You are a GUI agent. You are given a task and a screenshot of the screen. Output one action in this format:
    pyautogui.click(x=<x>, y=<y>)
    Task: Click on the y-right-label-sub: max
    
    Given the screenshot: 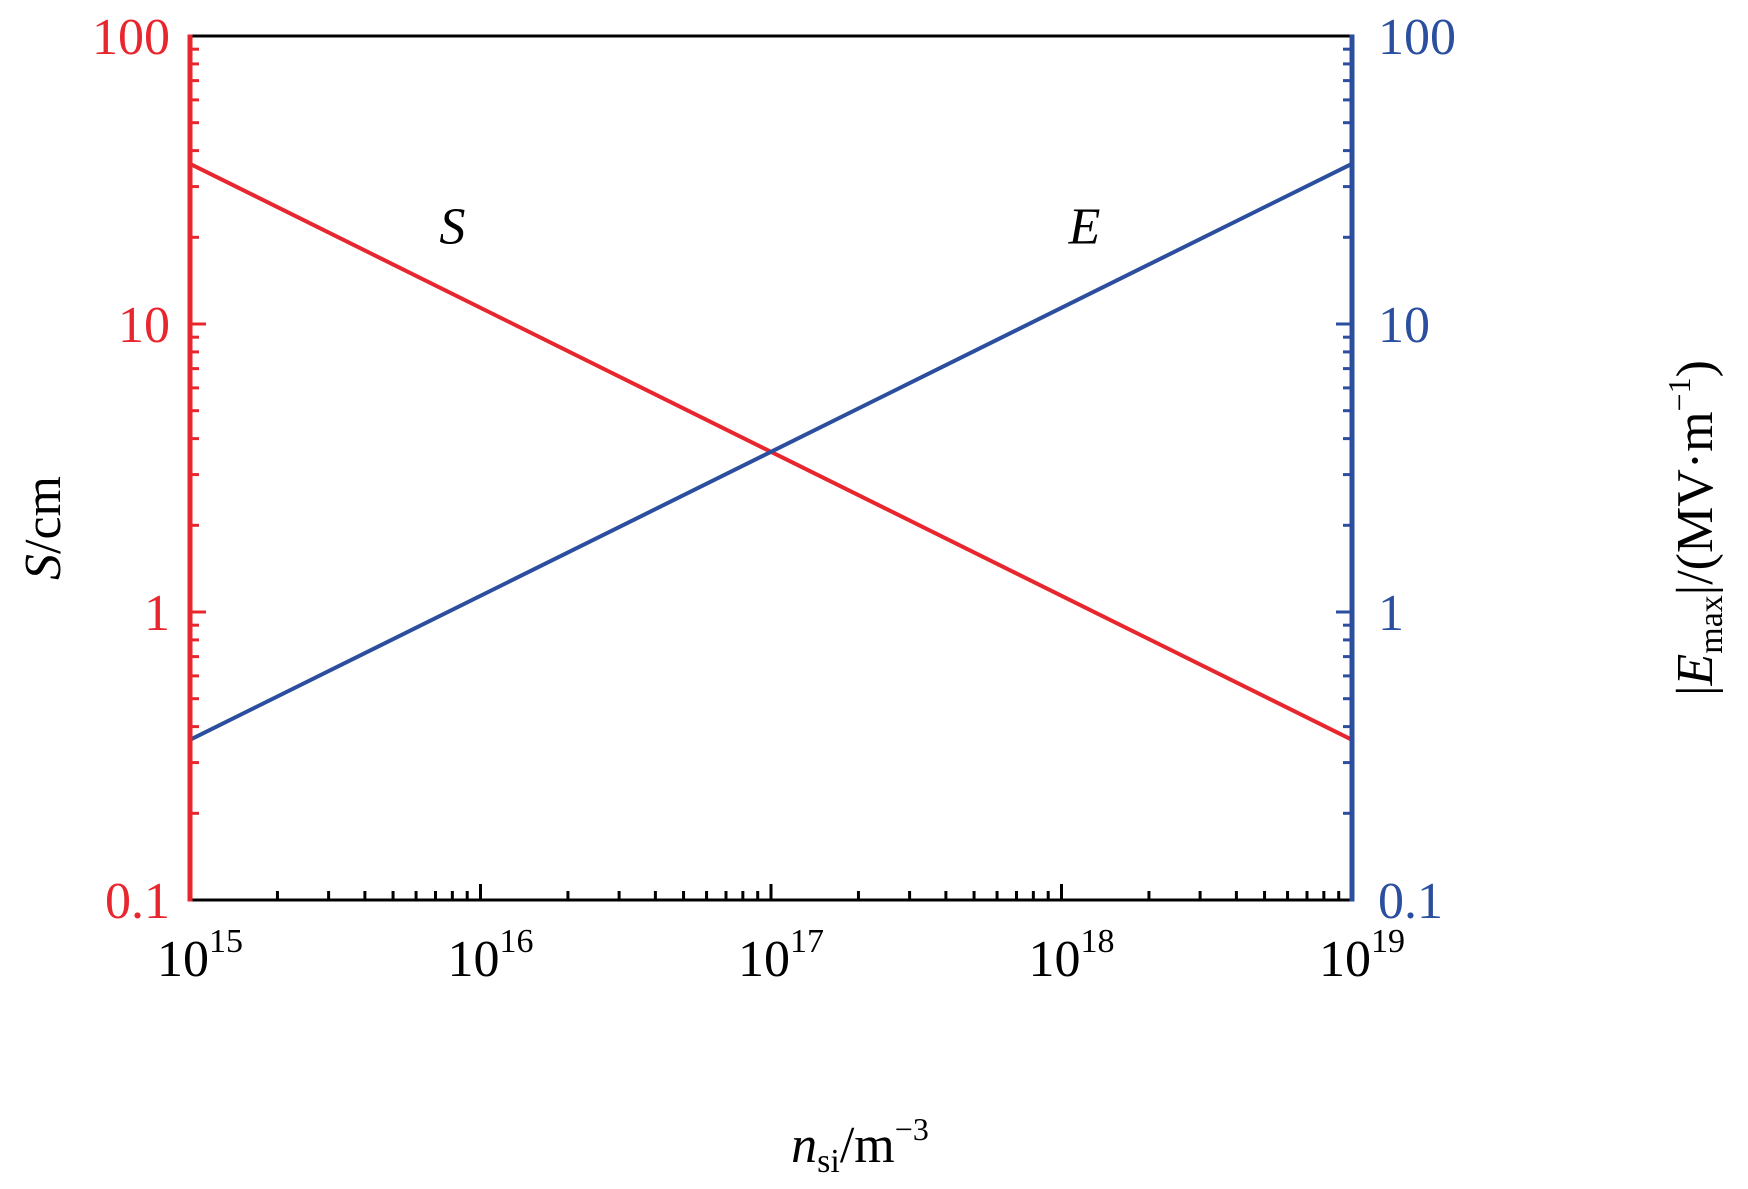 What is the action you would take?
    pyautogui.click(x=1711, y=624)
    